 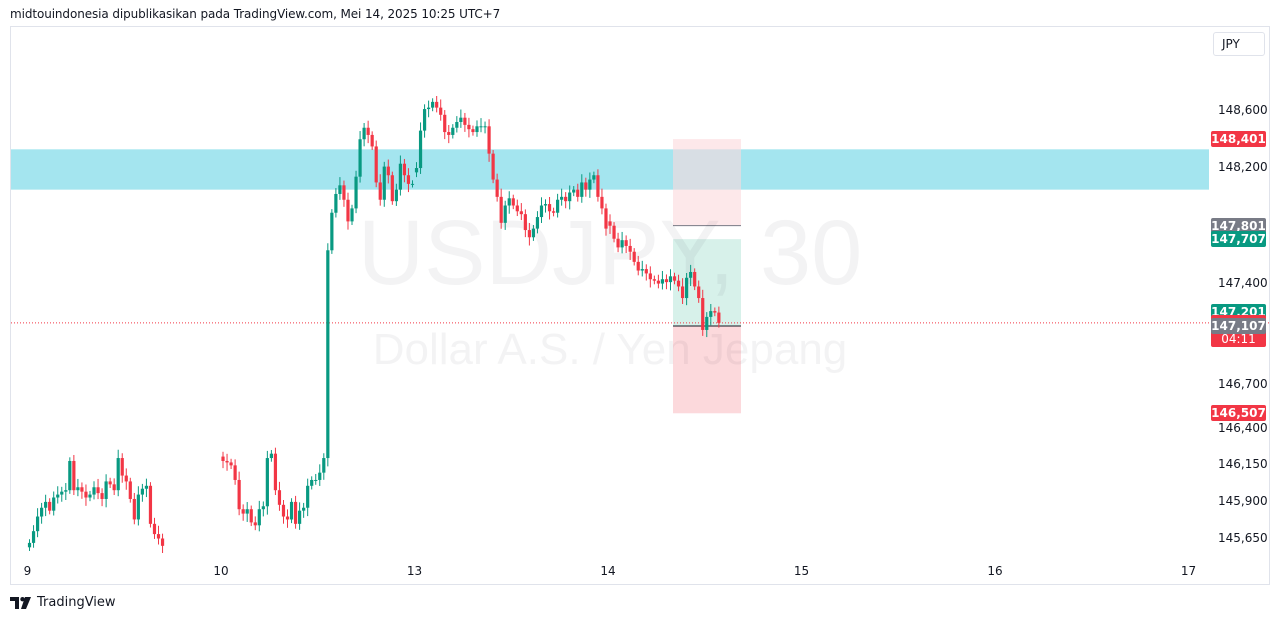 I want to click on price-axis-label: 145,900, so click(x=1243, y=500).